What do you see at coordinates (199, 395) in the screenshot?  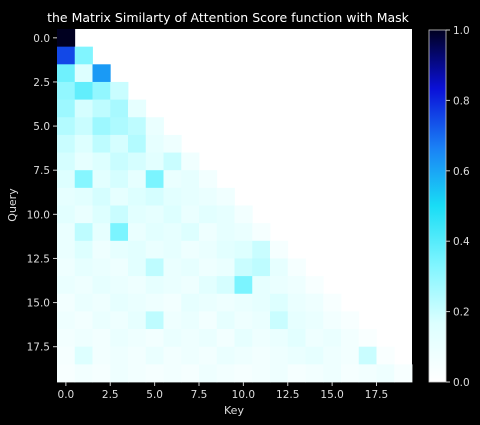 I see `x-tick-label: 7.5` at bounding box center [199, 395].